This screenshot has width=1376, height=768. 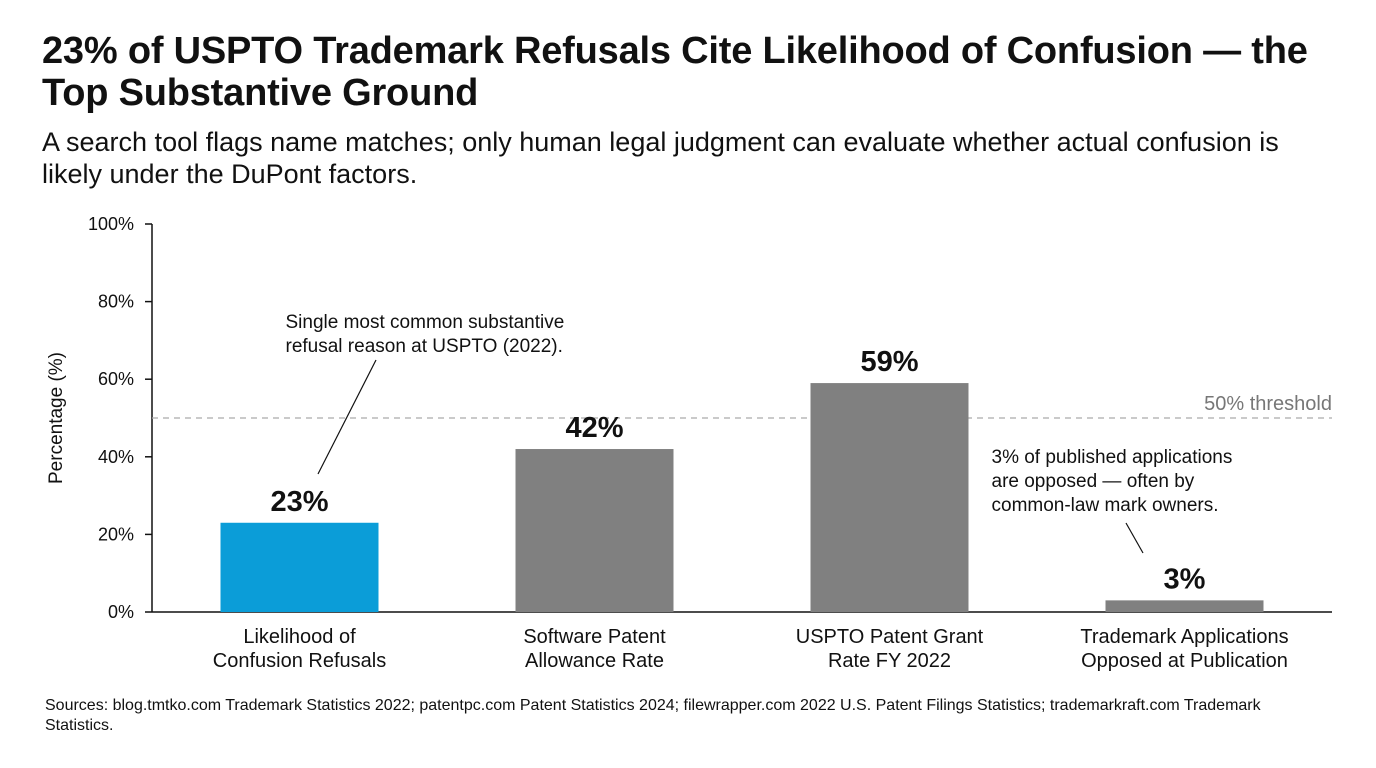 I want to click on category-label-line: Allowance Rate, so click(x=594, y=661).